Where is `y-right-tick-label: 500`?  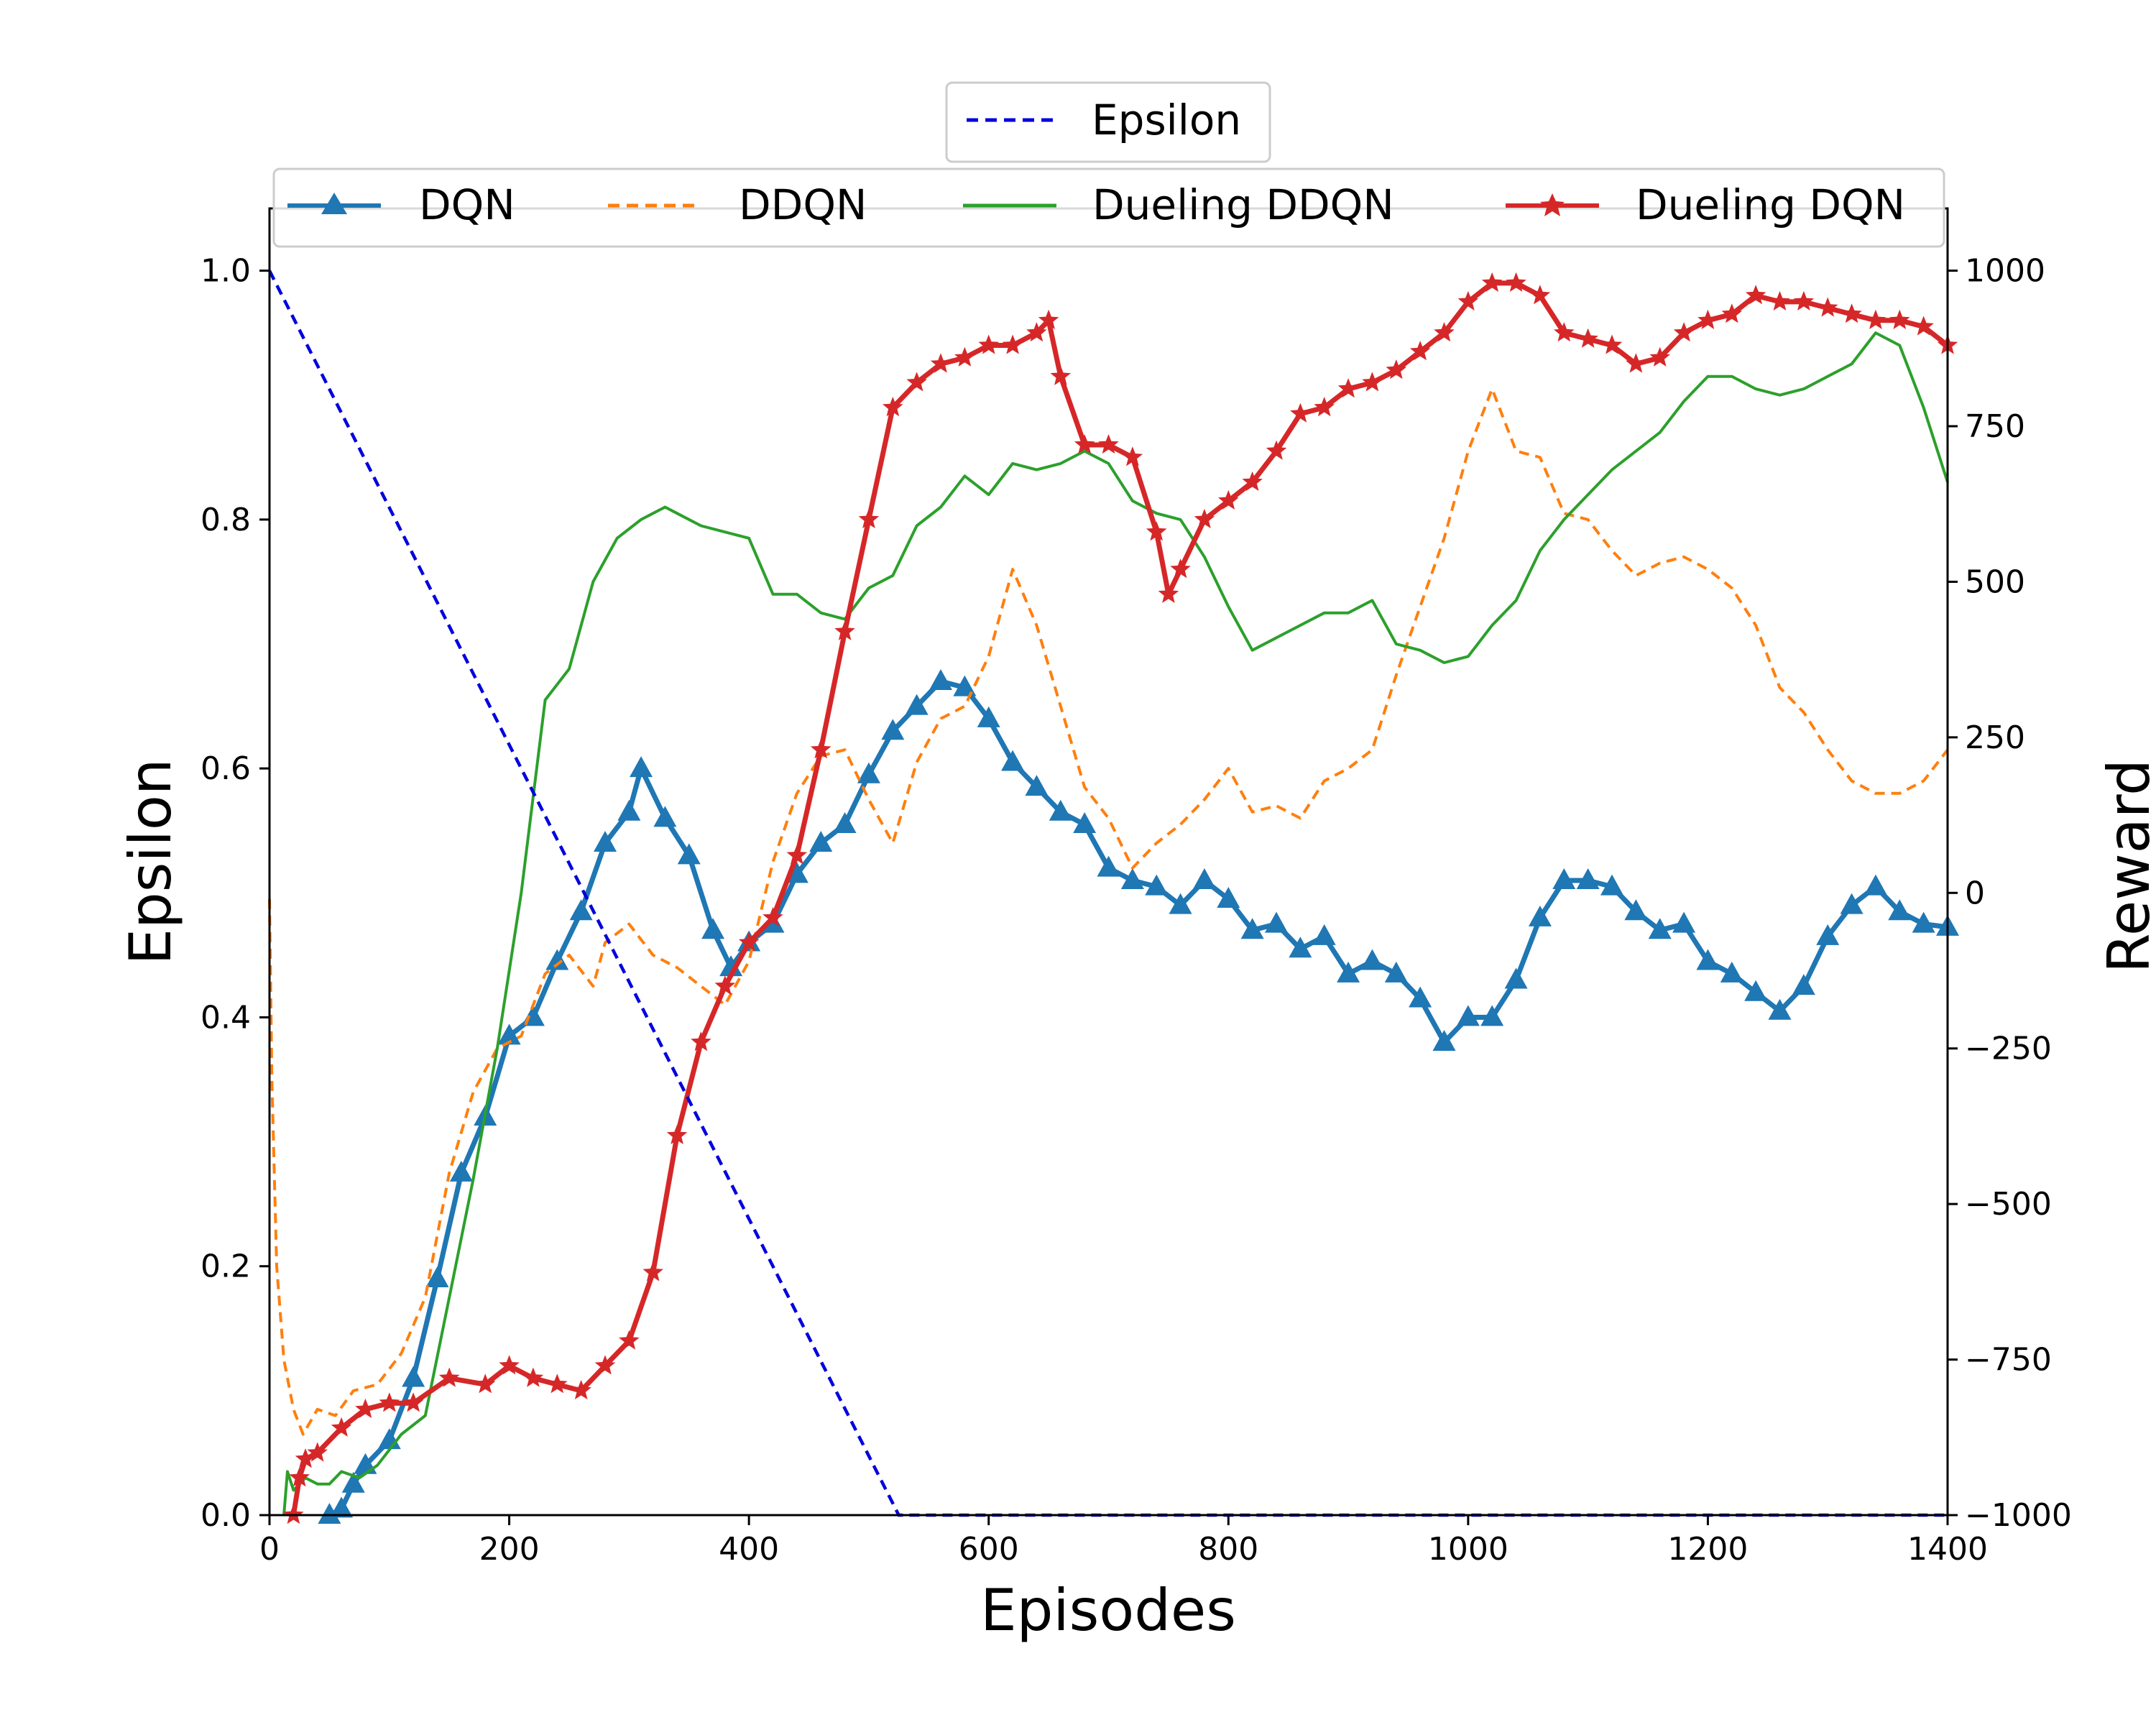 y-right-tick-label: 500 is located at coordinates (1995, 582).